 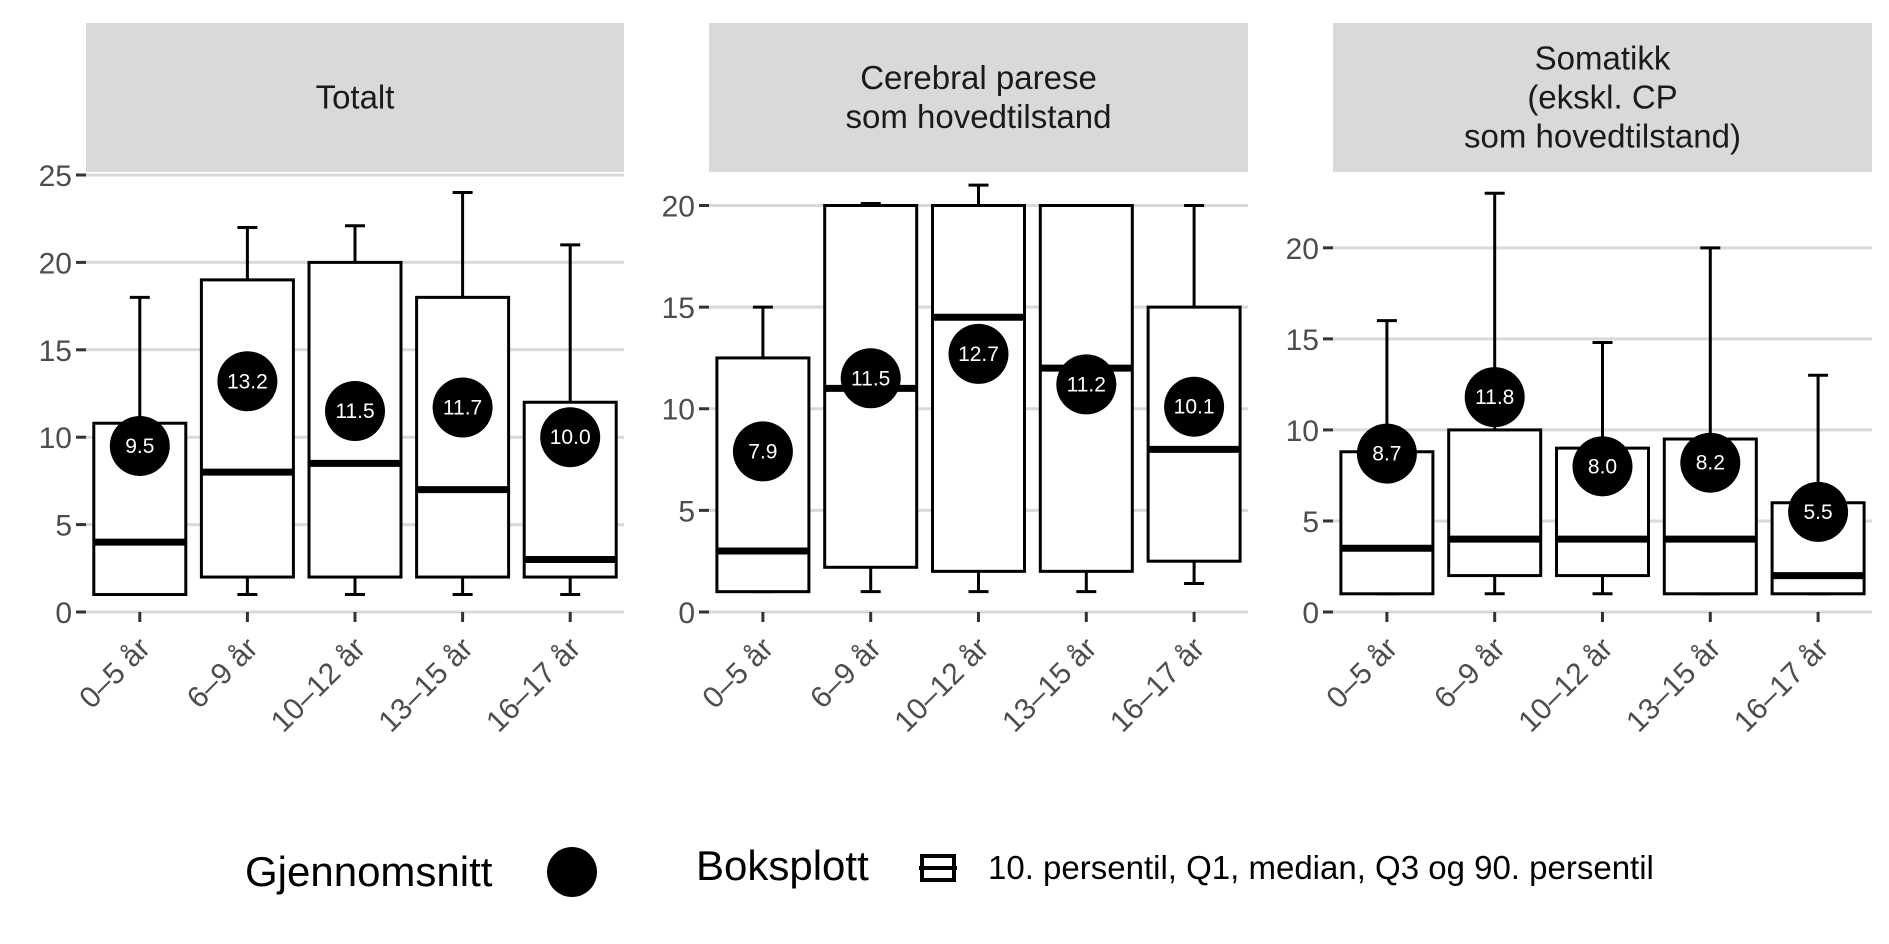 What do you see at coordinates (1603, 58) in the screenshot?
I see `panel-title-line: Somatikk` at bounding box center [1603, 58].